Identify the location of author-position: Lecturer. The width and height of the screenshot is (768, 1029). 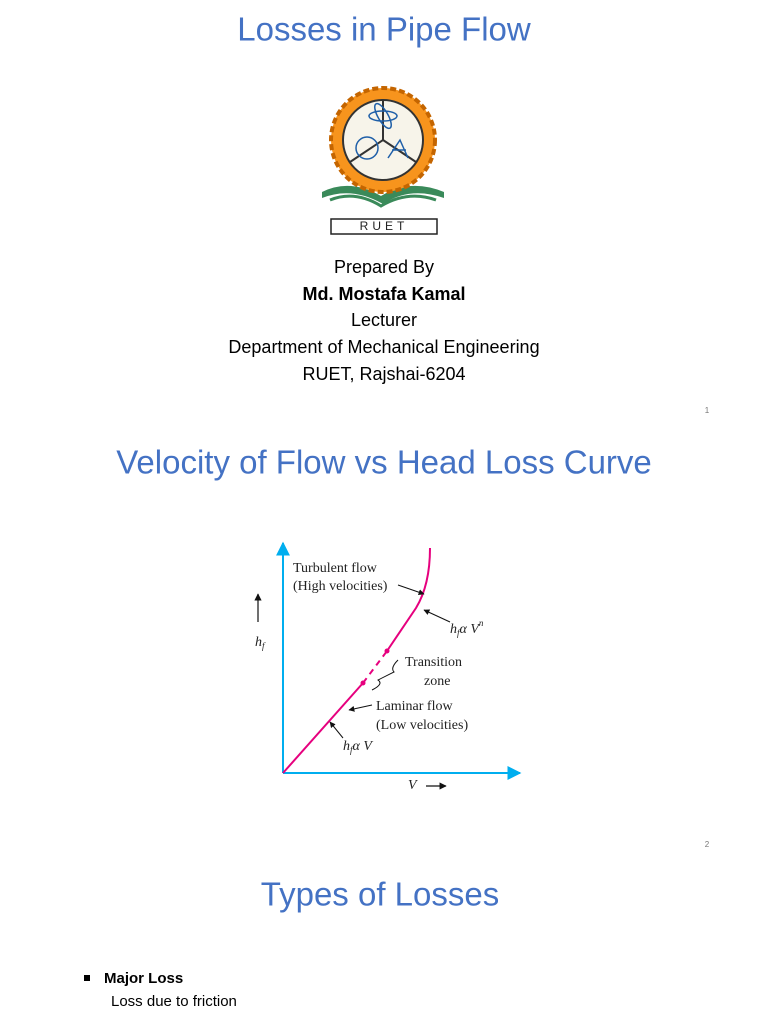
(384, 320).